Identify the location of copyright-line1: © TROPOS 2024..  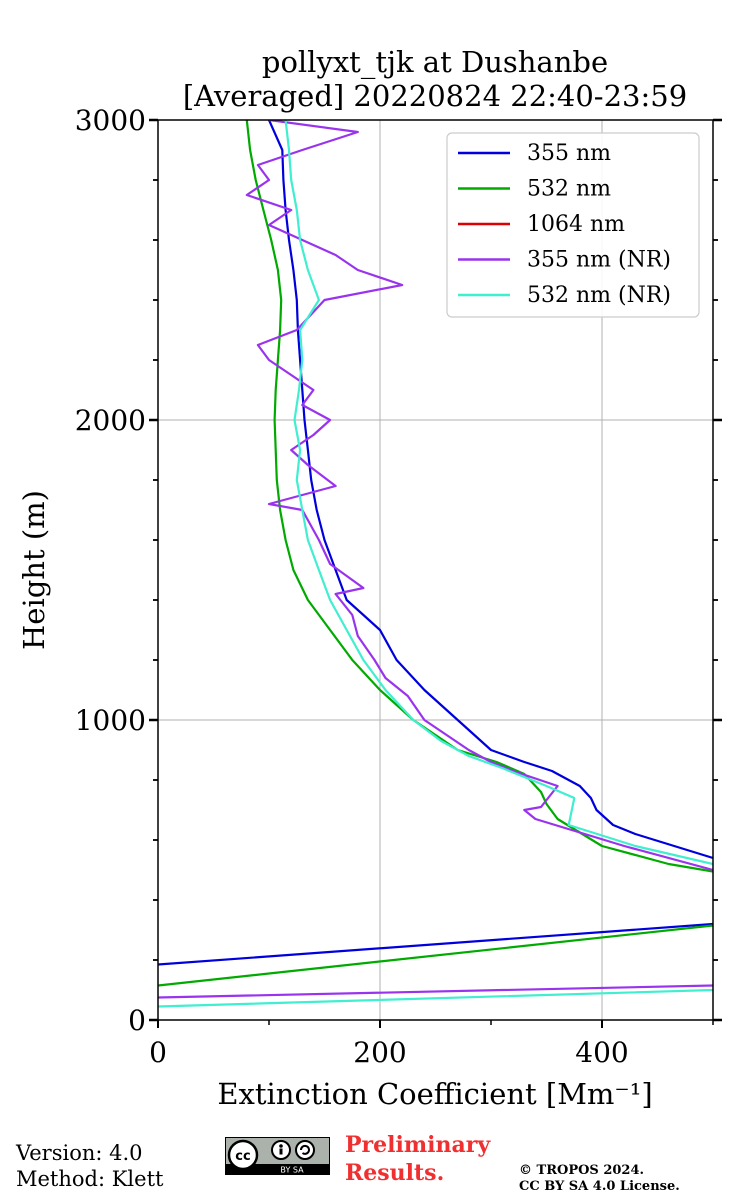
(582, 1170).